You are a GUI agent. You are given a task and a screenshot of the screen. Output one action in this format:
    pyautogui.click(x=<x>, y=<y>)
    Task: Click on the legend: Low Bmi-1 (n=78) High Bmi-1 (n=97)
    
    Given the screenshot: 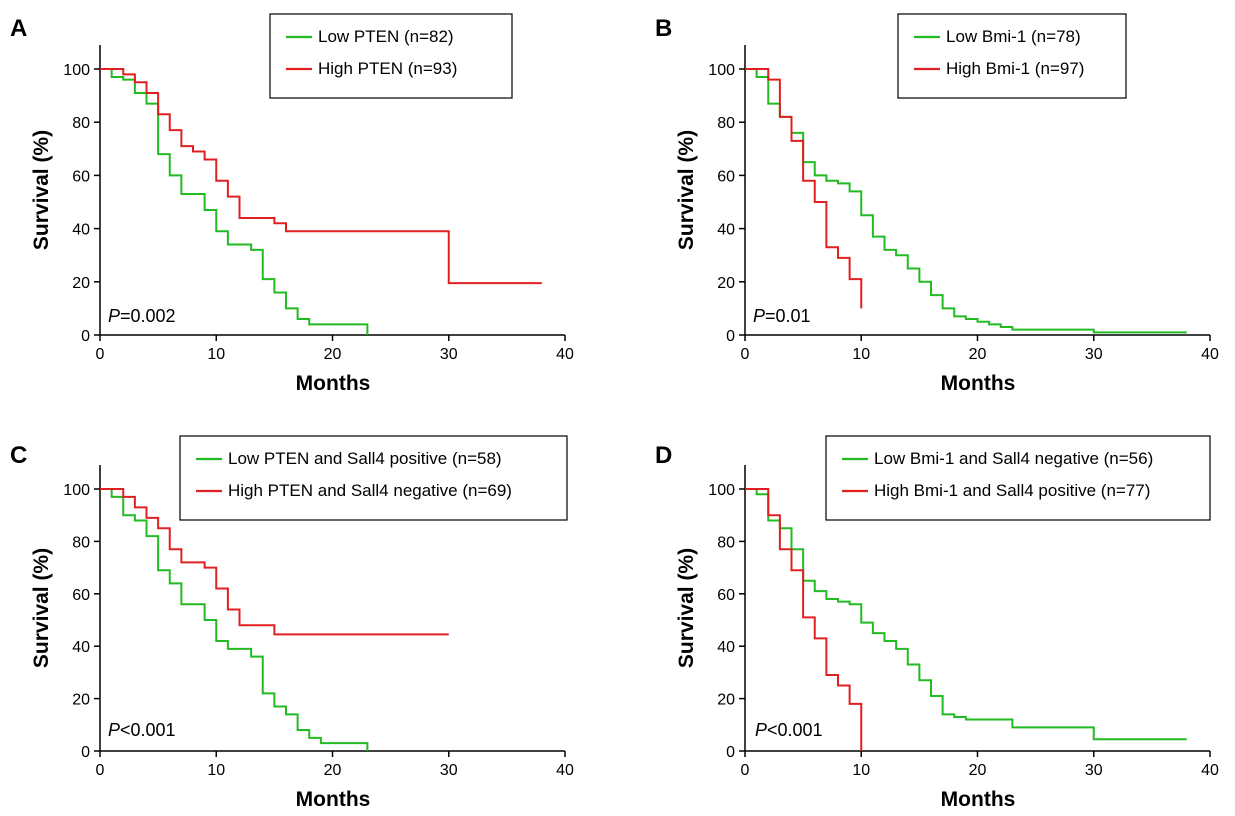 What is the action you would take?
    pyautogui.click(x=1012, y=56)
    